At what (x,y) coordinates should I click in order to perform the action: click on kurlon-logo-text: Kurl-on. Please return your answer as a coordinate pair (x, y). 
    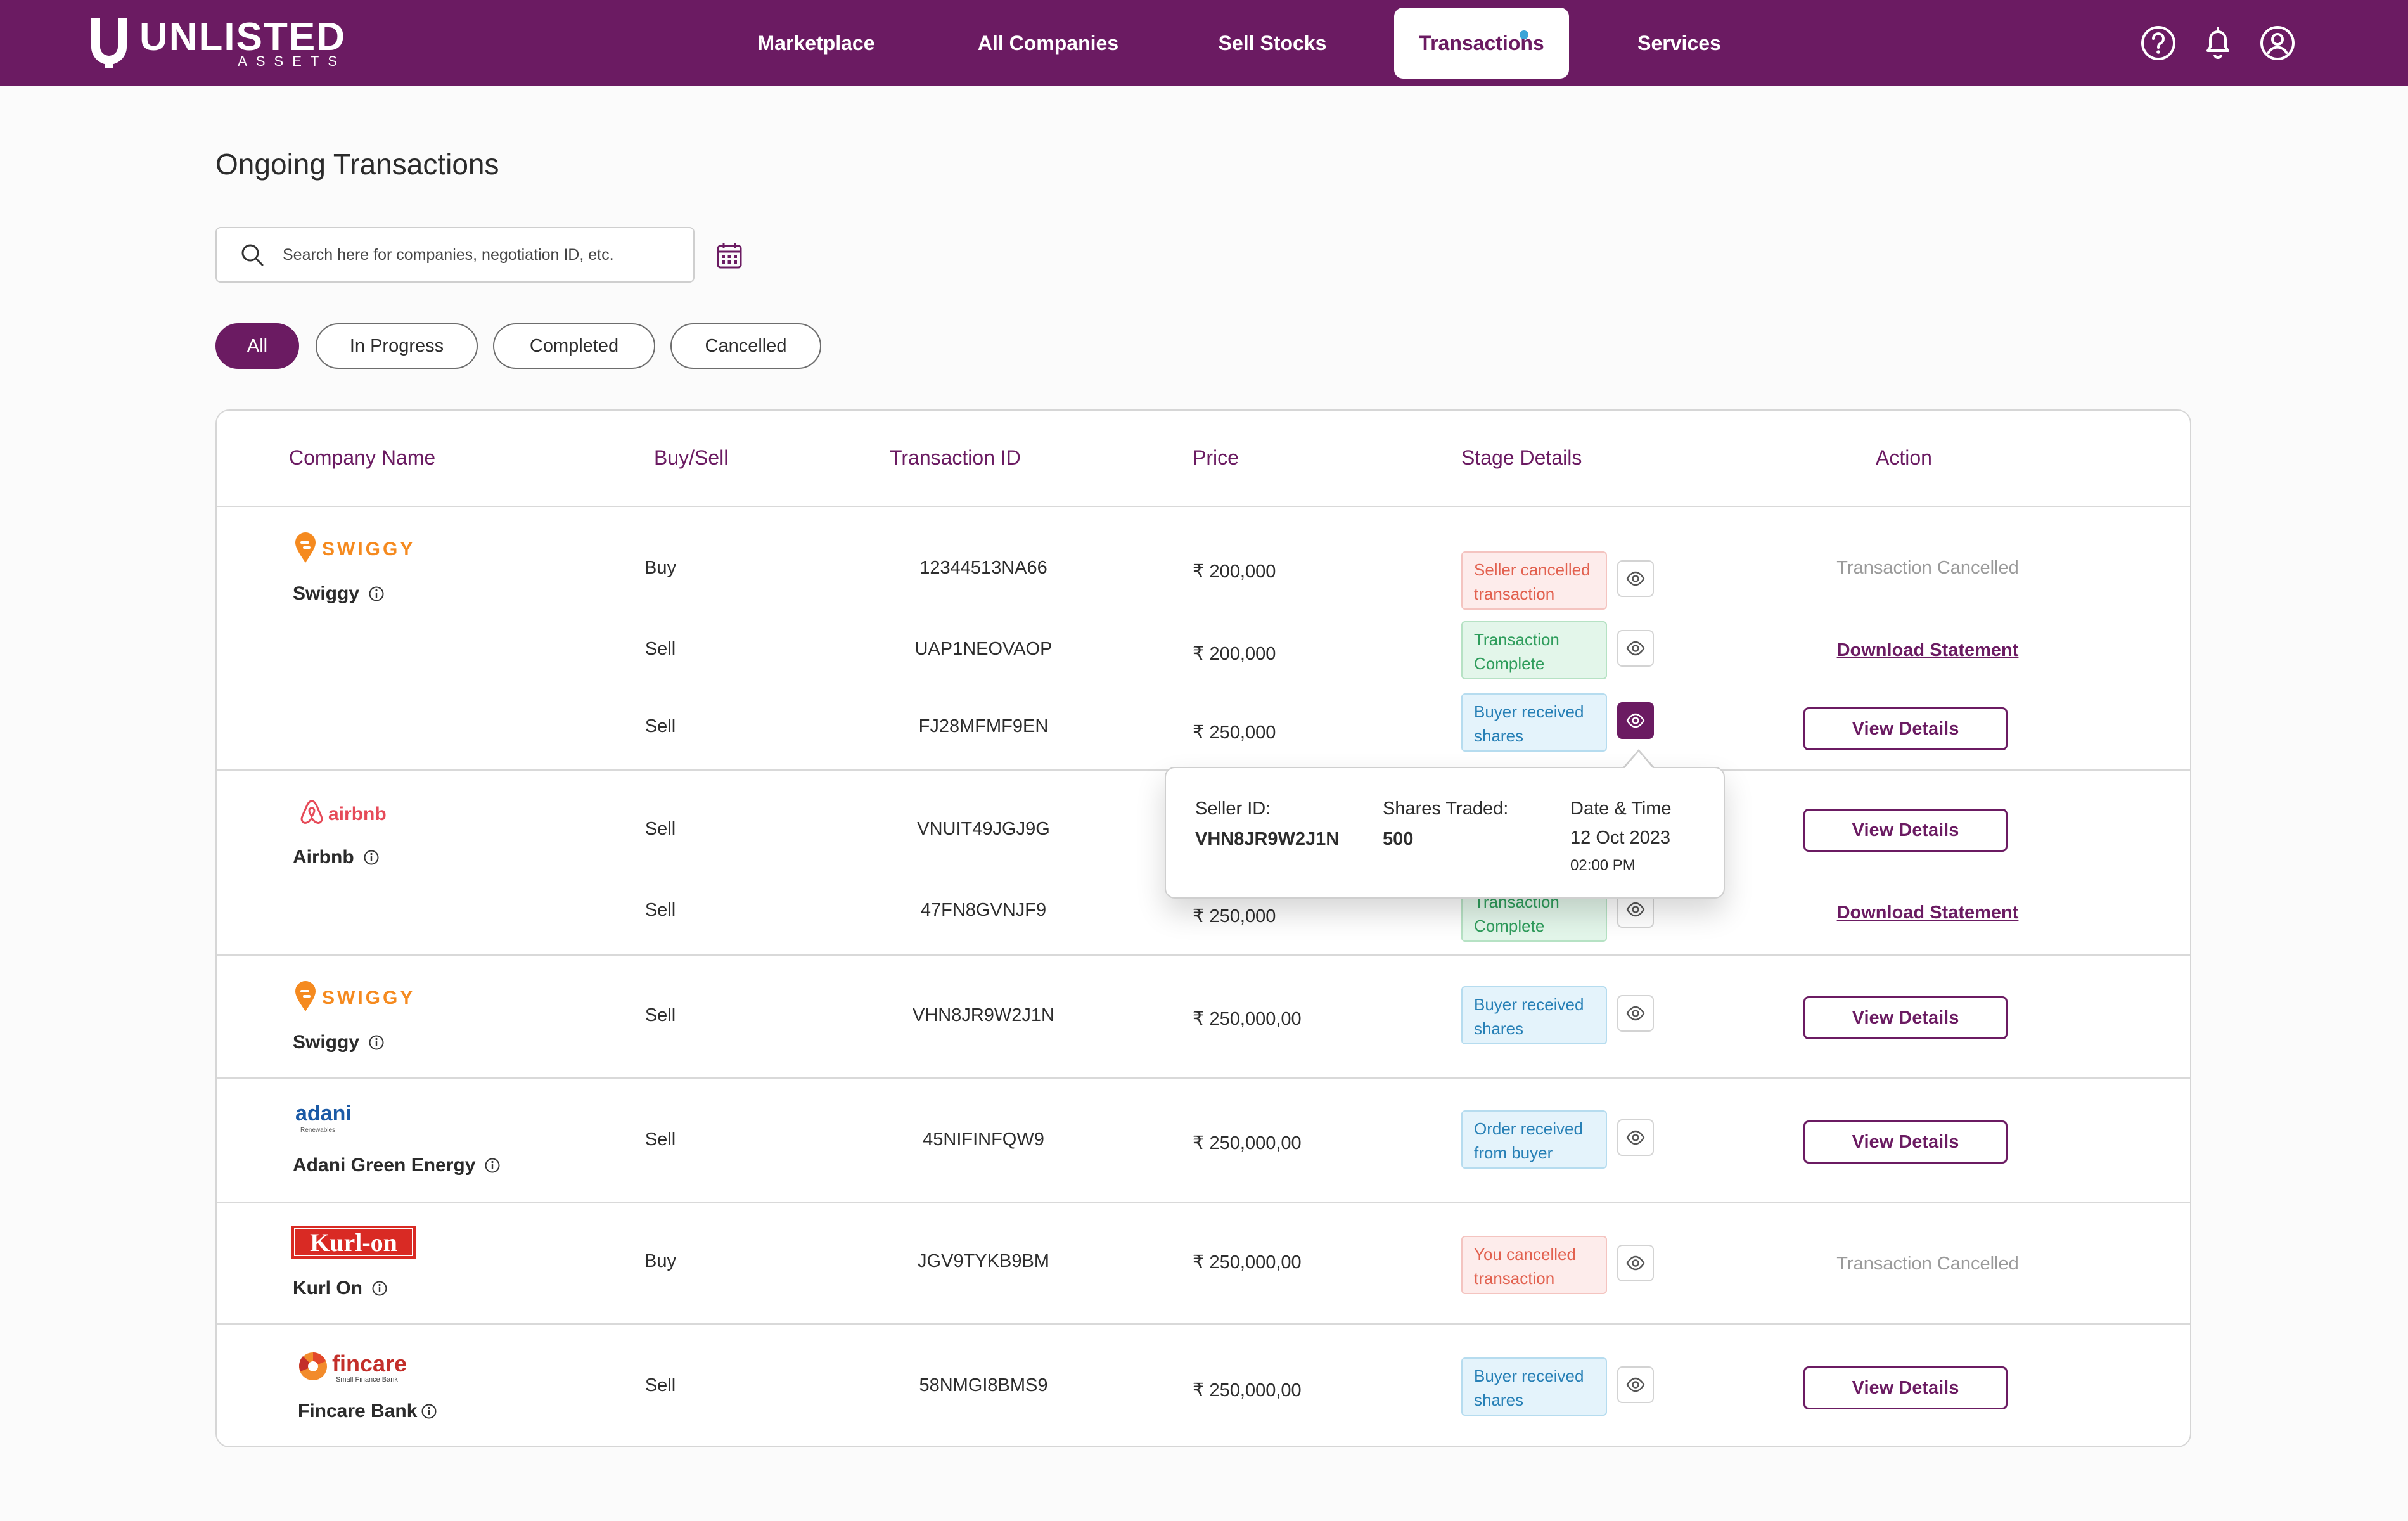
    Looking at the image, I should click on (353, 1242).